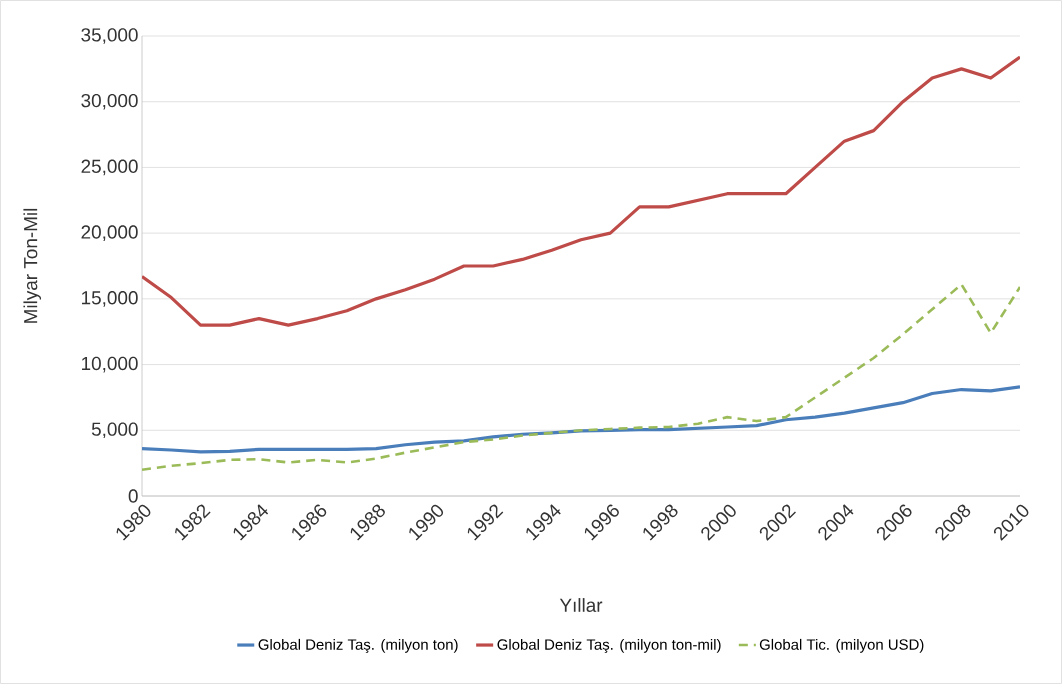 The width and height of the screenshot is (1062, 684). I want to click on y-tick-label: 35,000, so click(109, 36).